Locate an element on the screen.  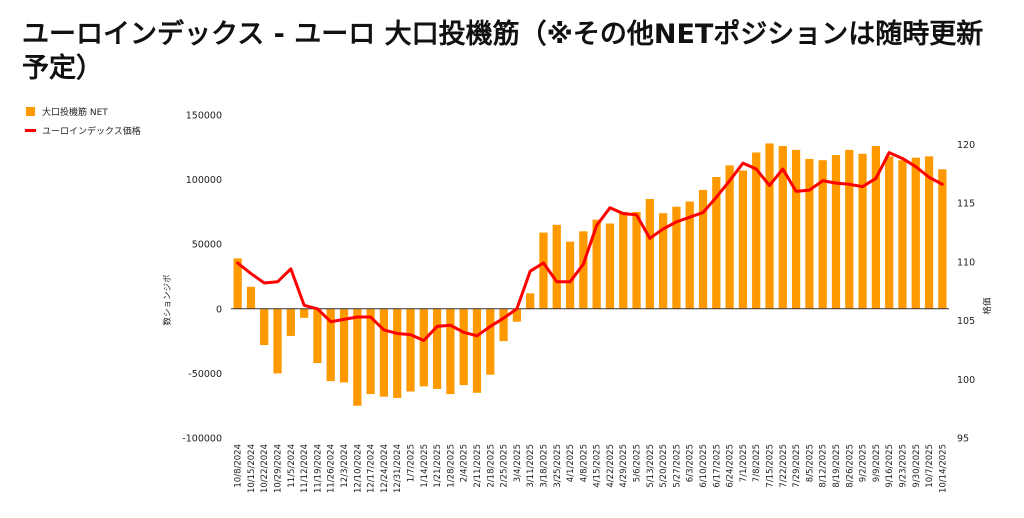
x-tick-label: 12/31/2024 is located at coordinates (398, 468).